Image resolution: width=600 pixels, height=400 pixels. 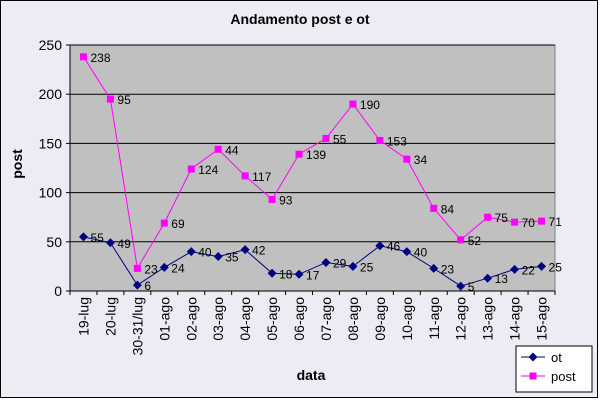 What do you see at coordinates (556, 222) in the screenshot?
I see `data-label-post: 71` at bounding box center [556, 222].